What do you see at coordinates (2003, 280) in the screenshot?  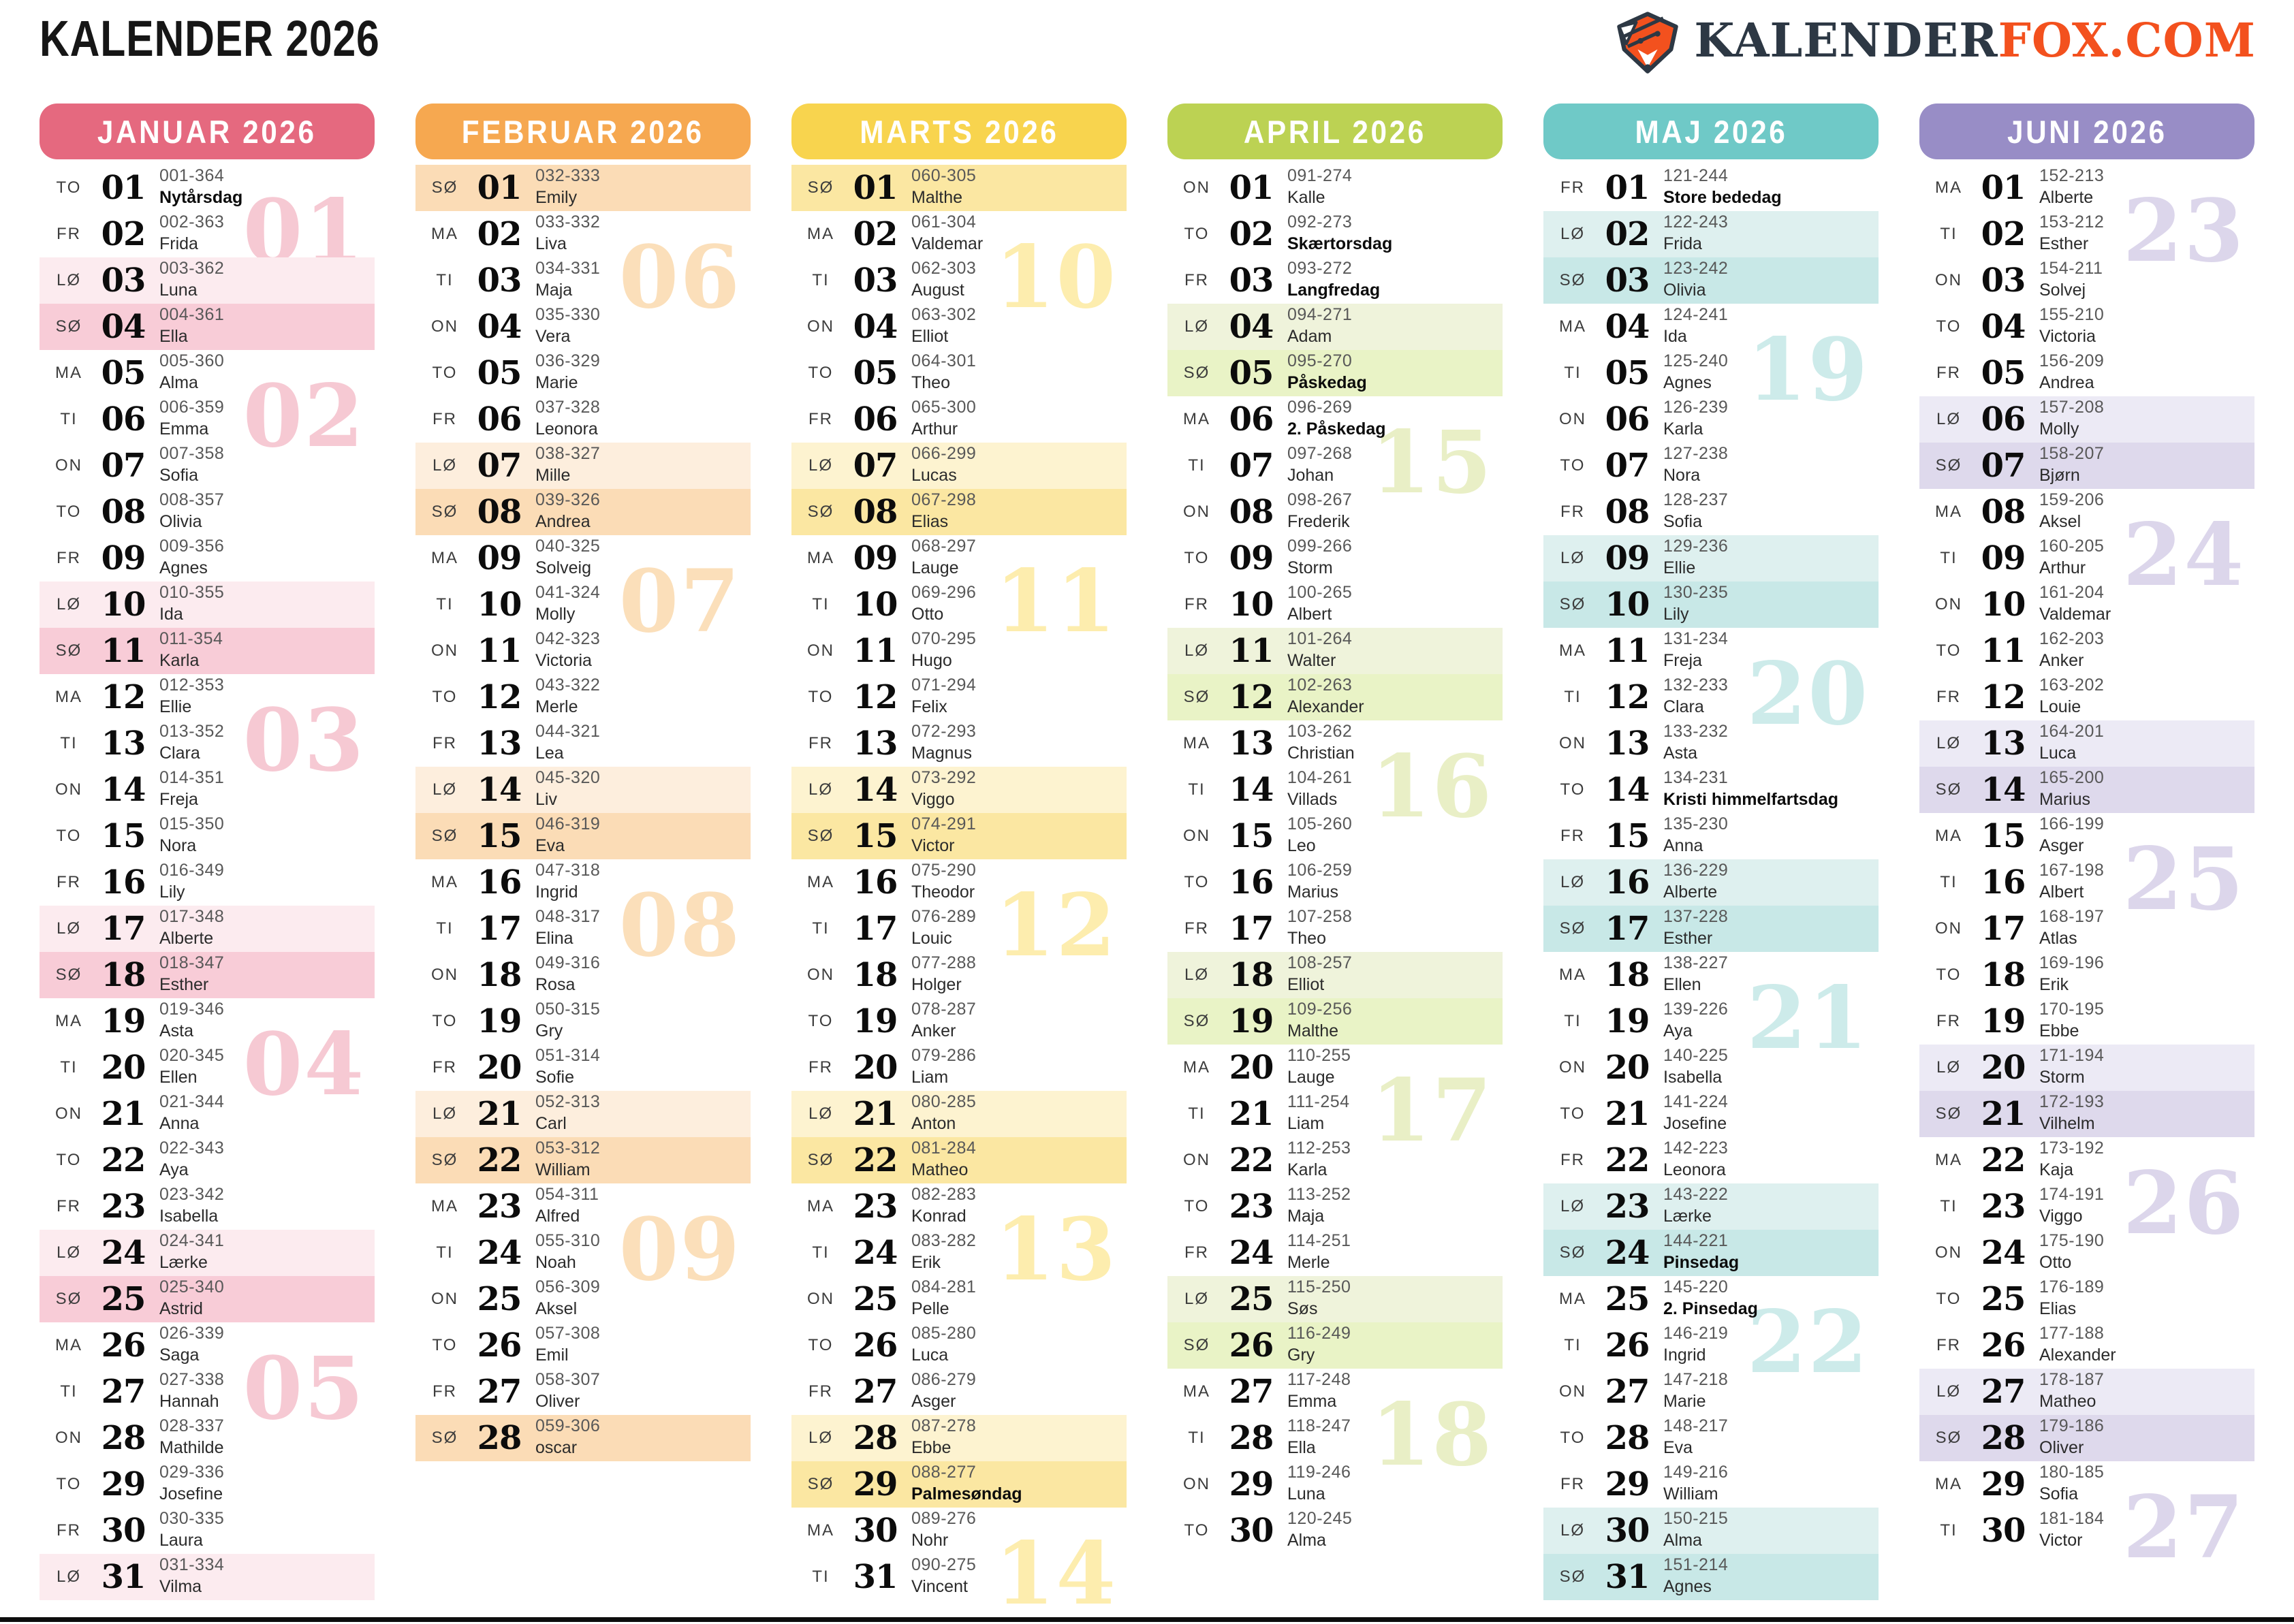 I see `day-number: 03` at bounding box center [2003, 280].